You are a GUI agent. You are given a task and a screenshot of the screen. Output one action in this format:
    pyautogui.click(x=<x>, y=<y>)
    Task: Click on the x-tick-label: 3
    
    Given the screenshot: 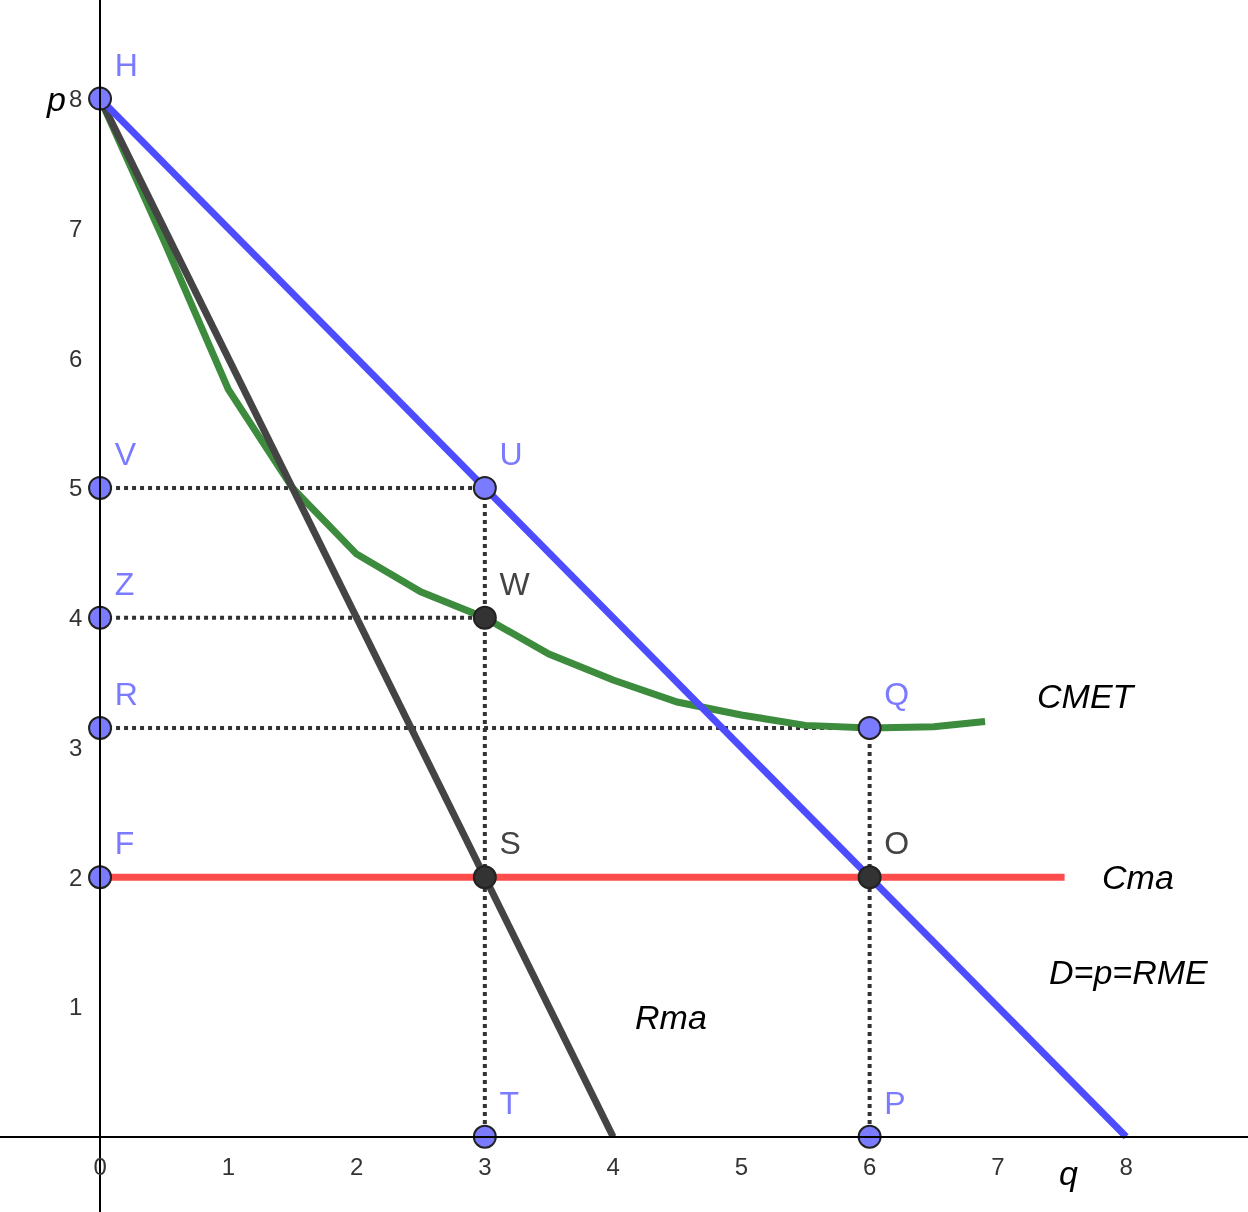 What is the action you would take?
    pyautogui.click(x=485, y=1166)
    